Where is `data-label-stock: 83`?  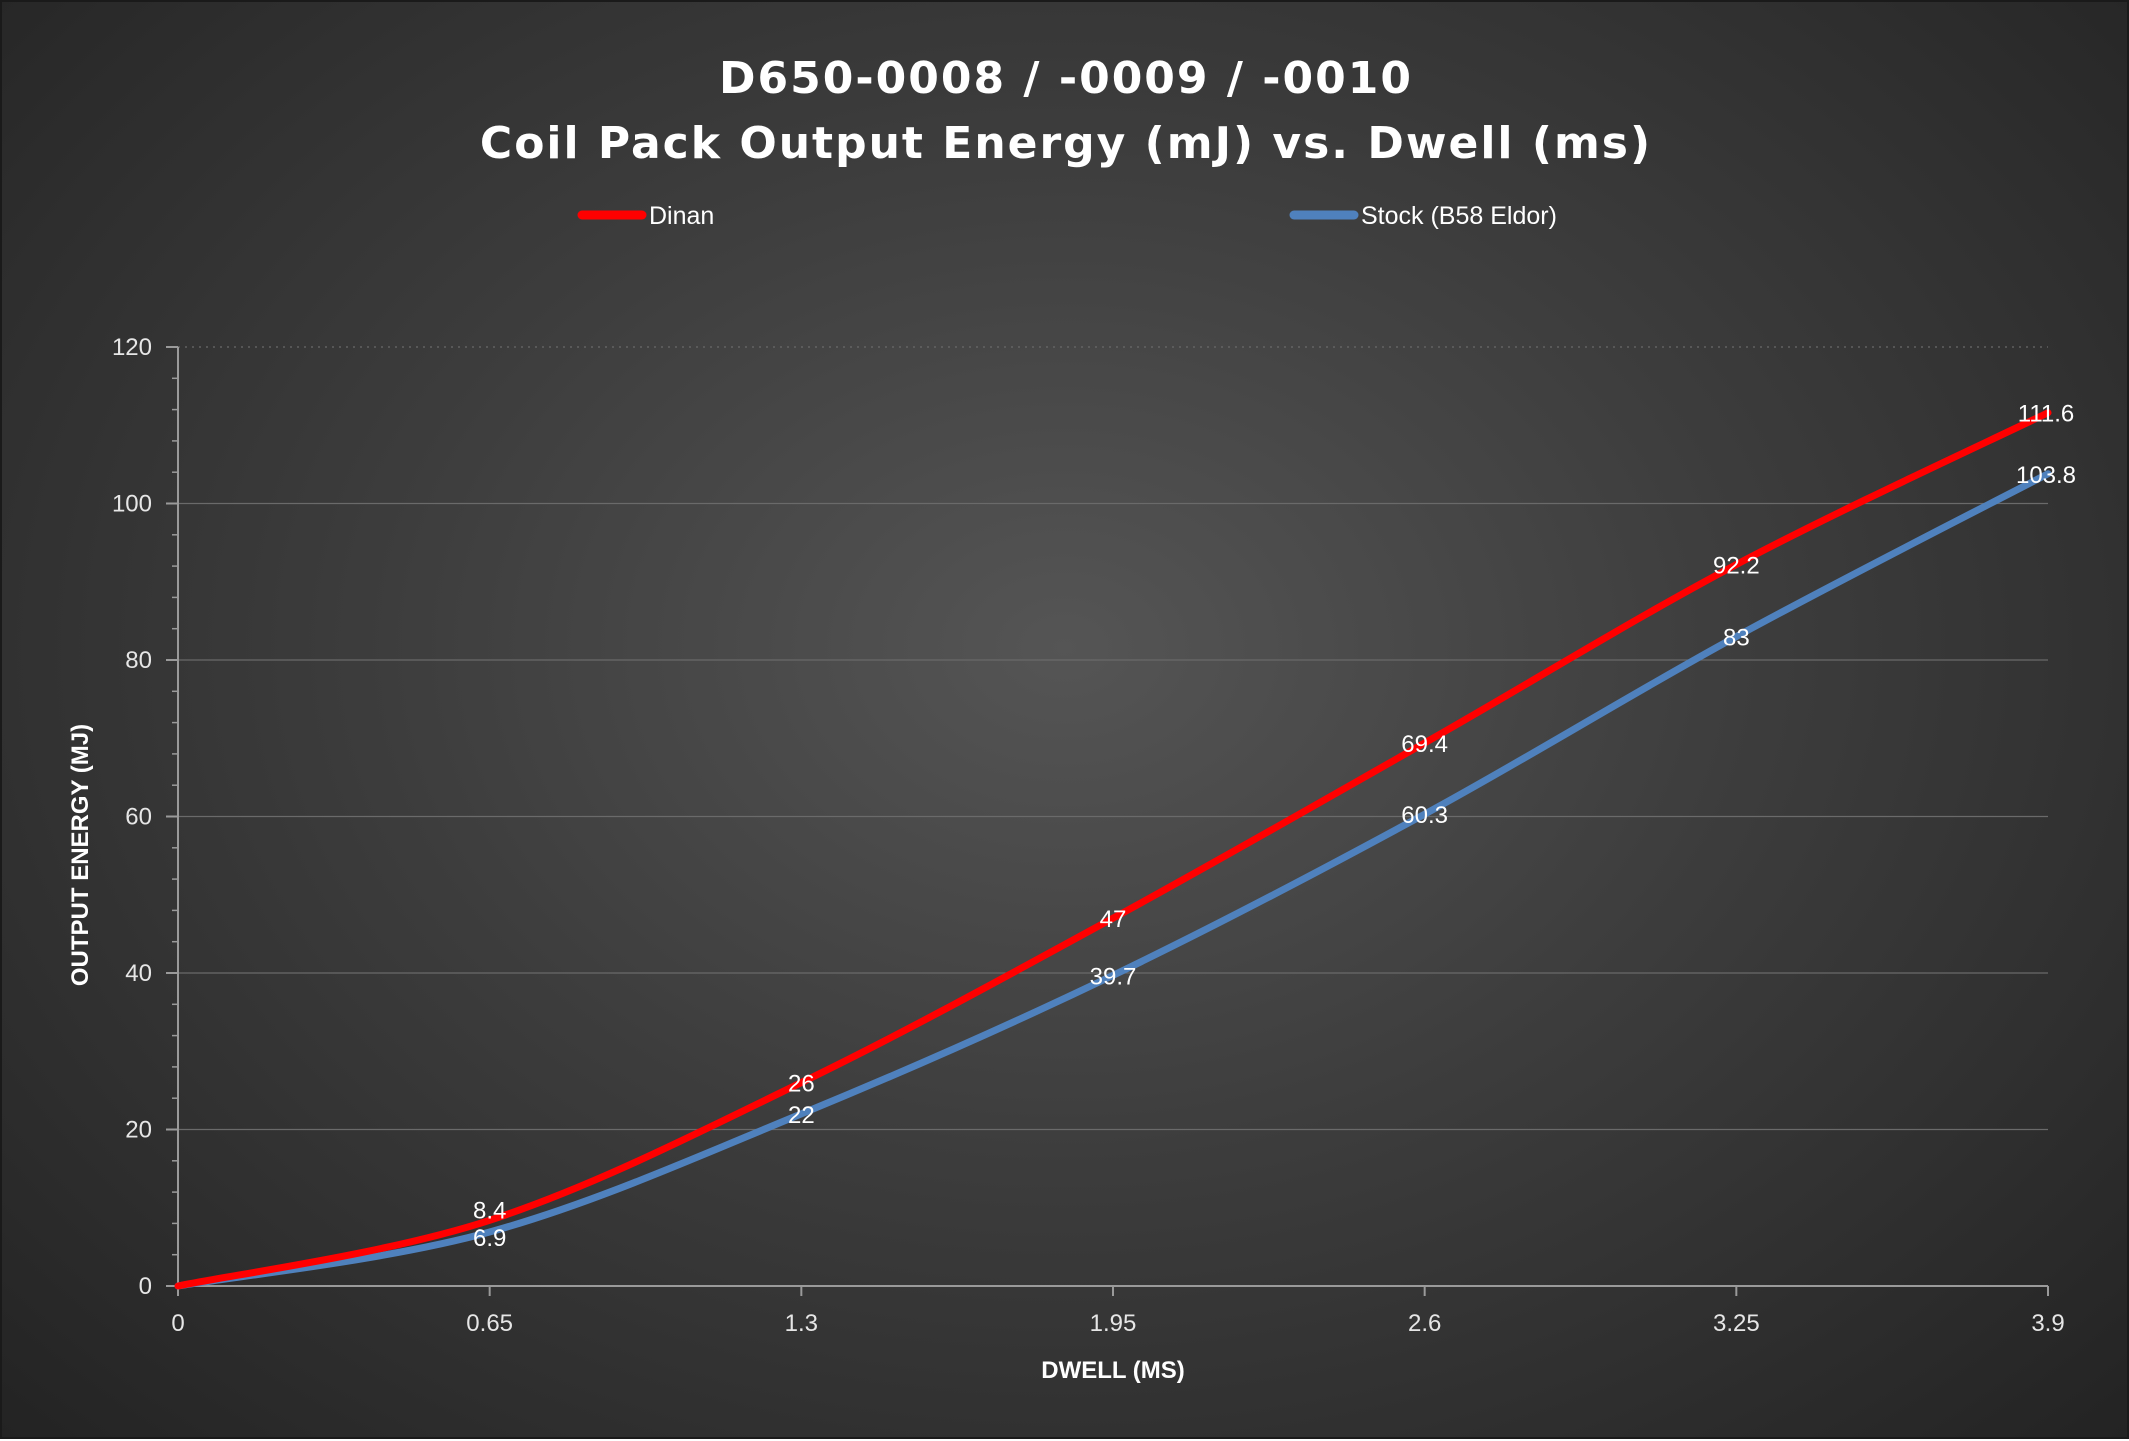 data-label-stock: 83 is located at coordinates (1736, 638).